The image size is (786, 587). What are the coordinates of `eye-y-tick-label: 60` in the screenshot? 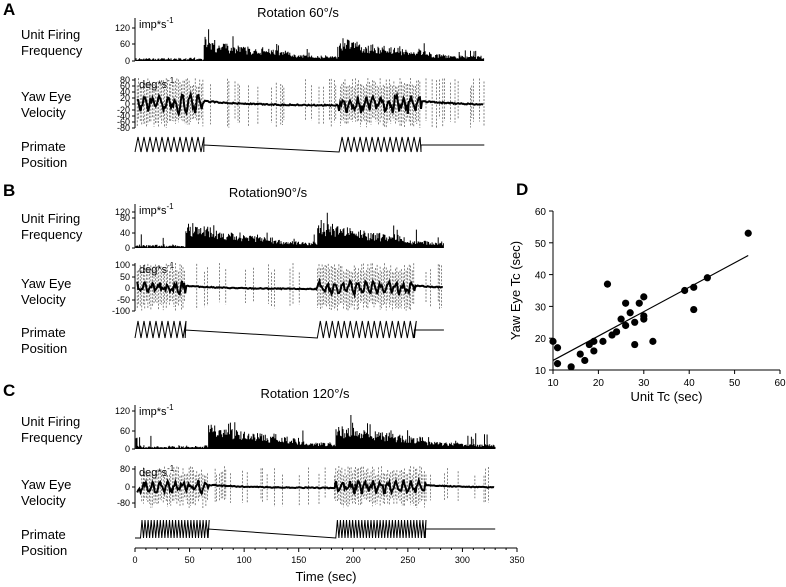 It's located at (125, 86).